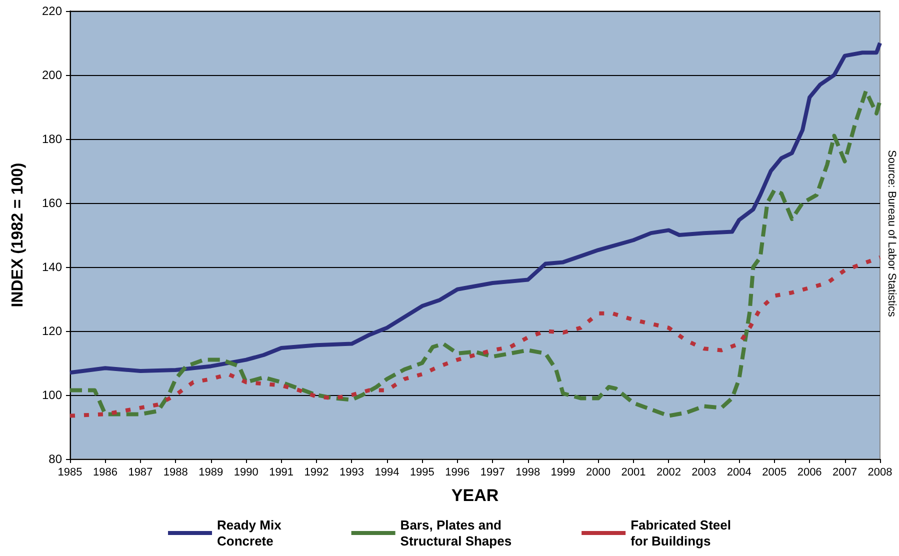 The height and width of the screenshot is (556, 899). I want to click on x-tick-label: 1992, so click(316, 472).